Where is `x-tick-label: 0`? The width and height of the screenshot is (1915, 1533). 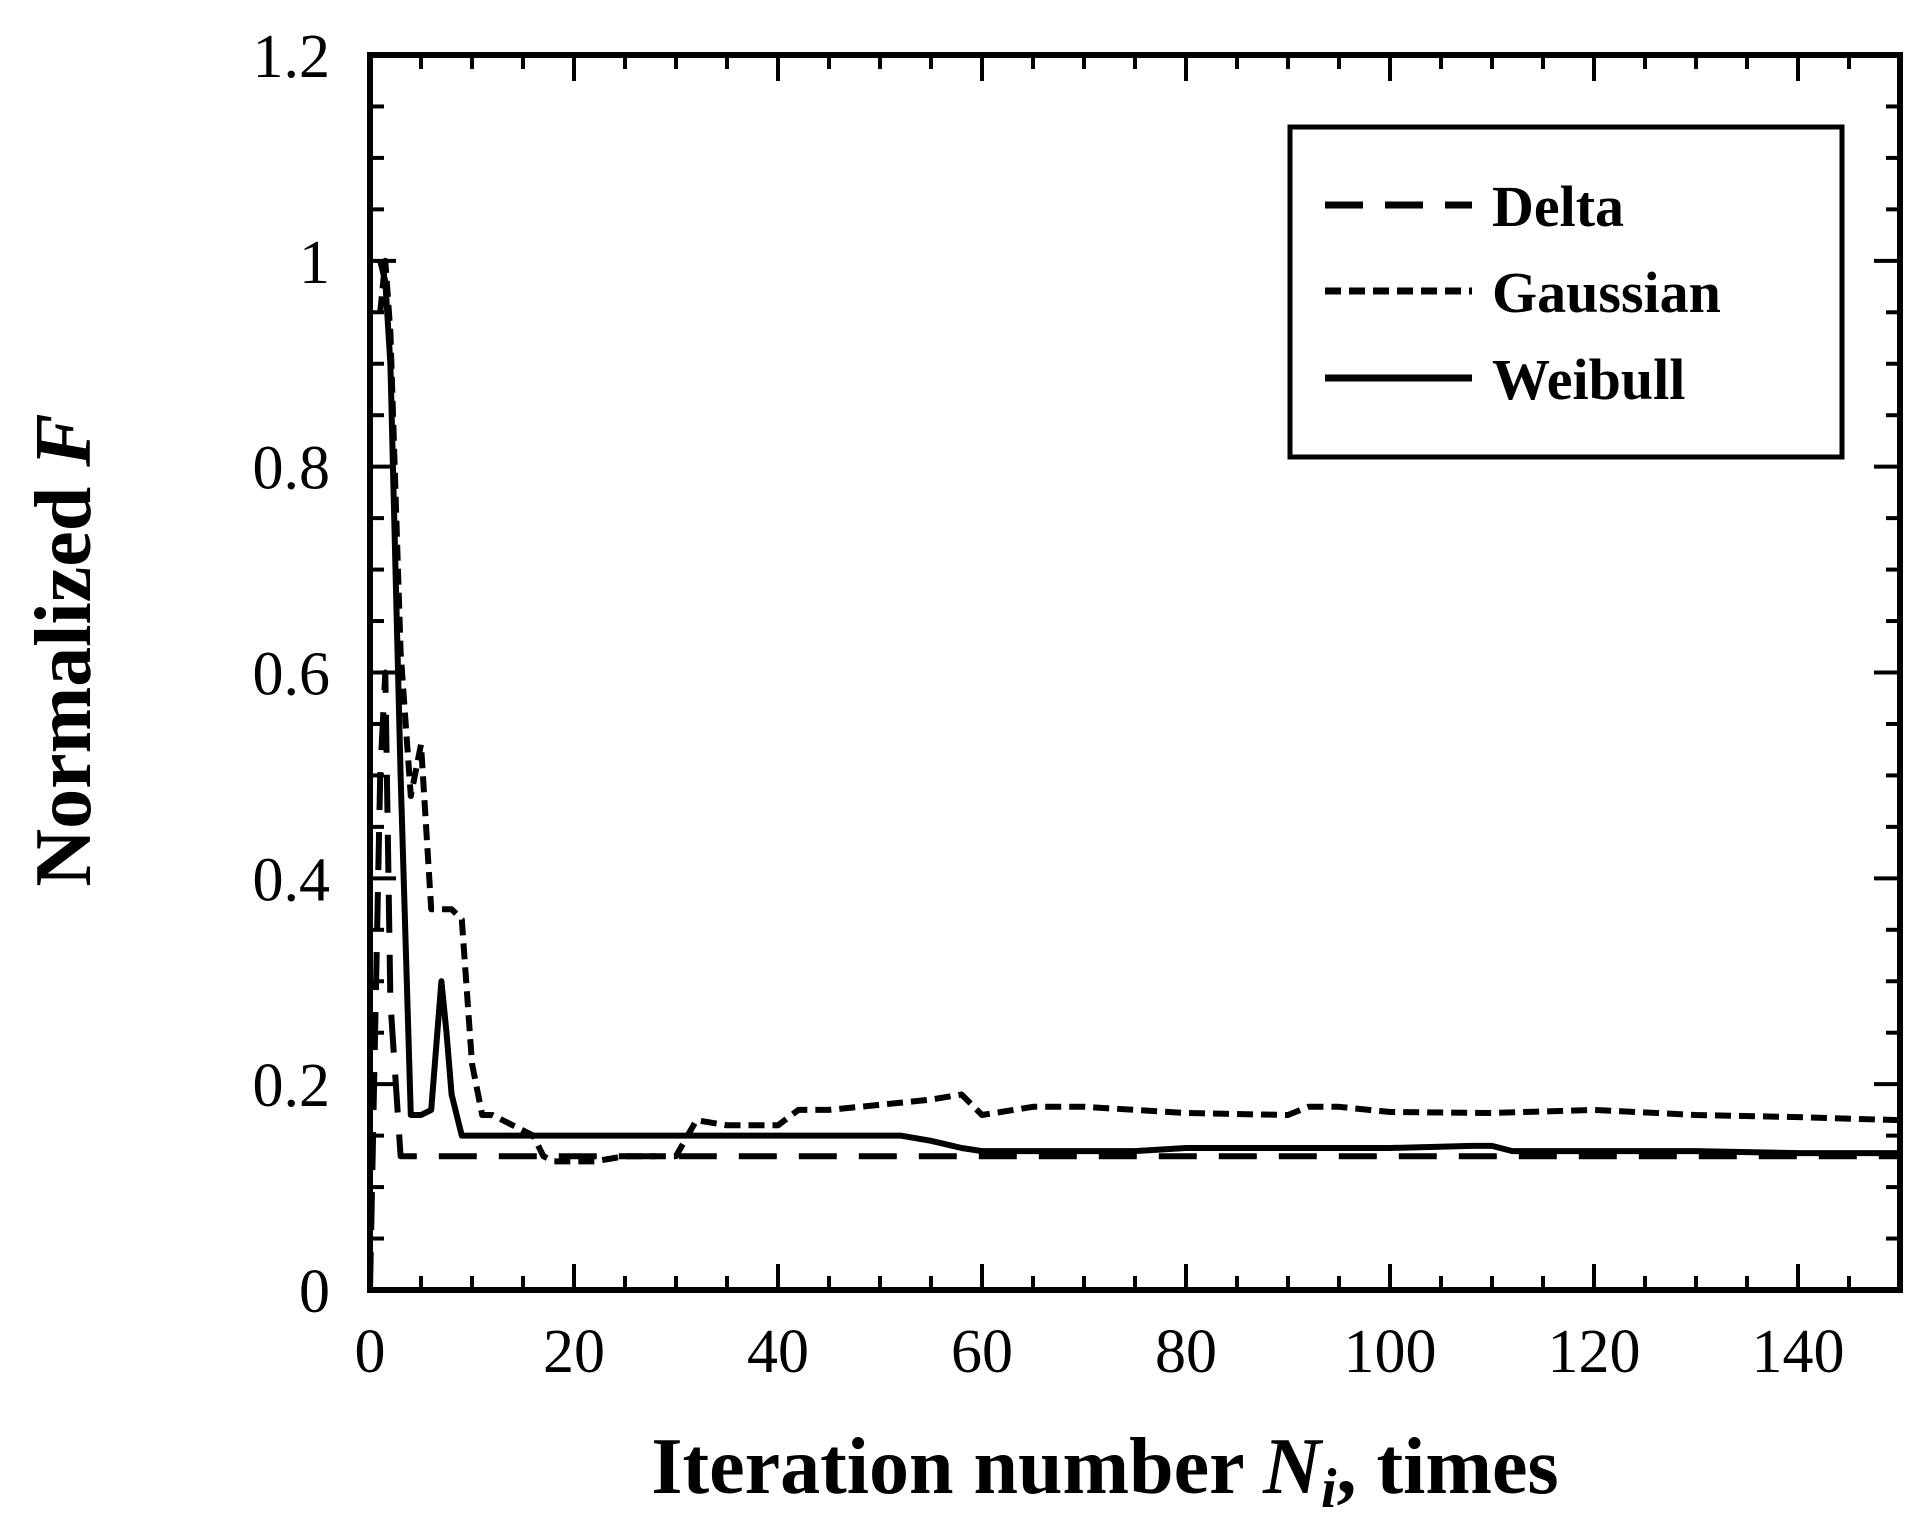 x-tick-label: 0 is located at coordinates (370, 1352).